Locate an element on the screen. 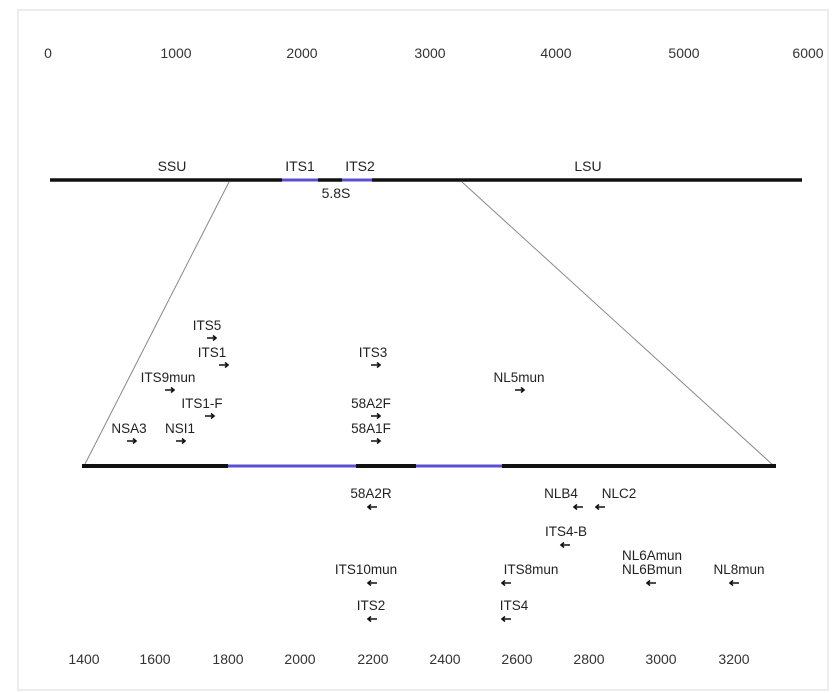 The width and height of the screenshot is (833, 693). primer-its5-label: ITS5 is located at coordinates (207, 325).